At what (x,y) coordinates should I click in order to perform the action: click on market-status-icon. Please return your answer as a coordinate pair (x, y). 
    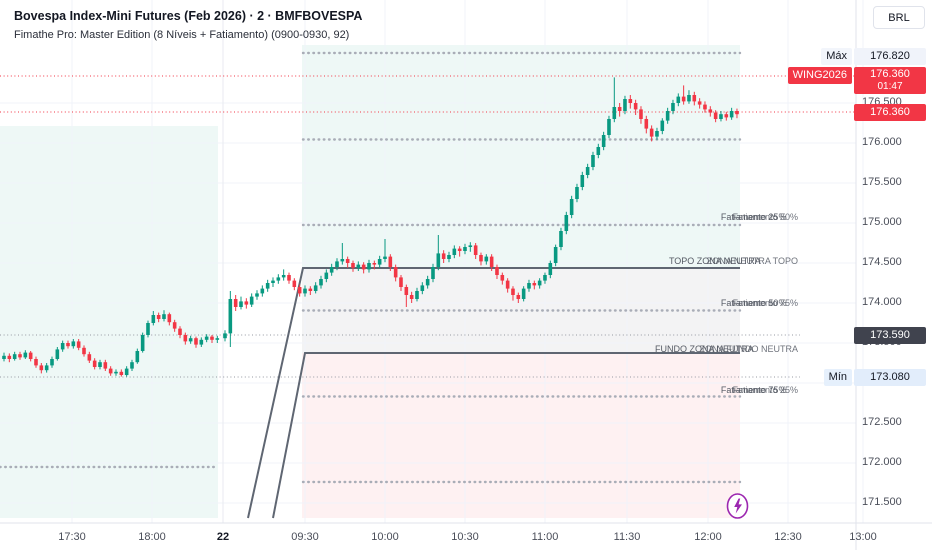
    Looking at the image, I should click on (737, 506).